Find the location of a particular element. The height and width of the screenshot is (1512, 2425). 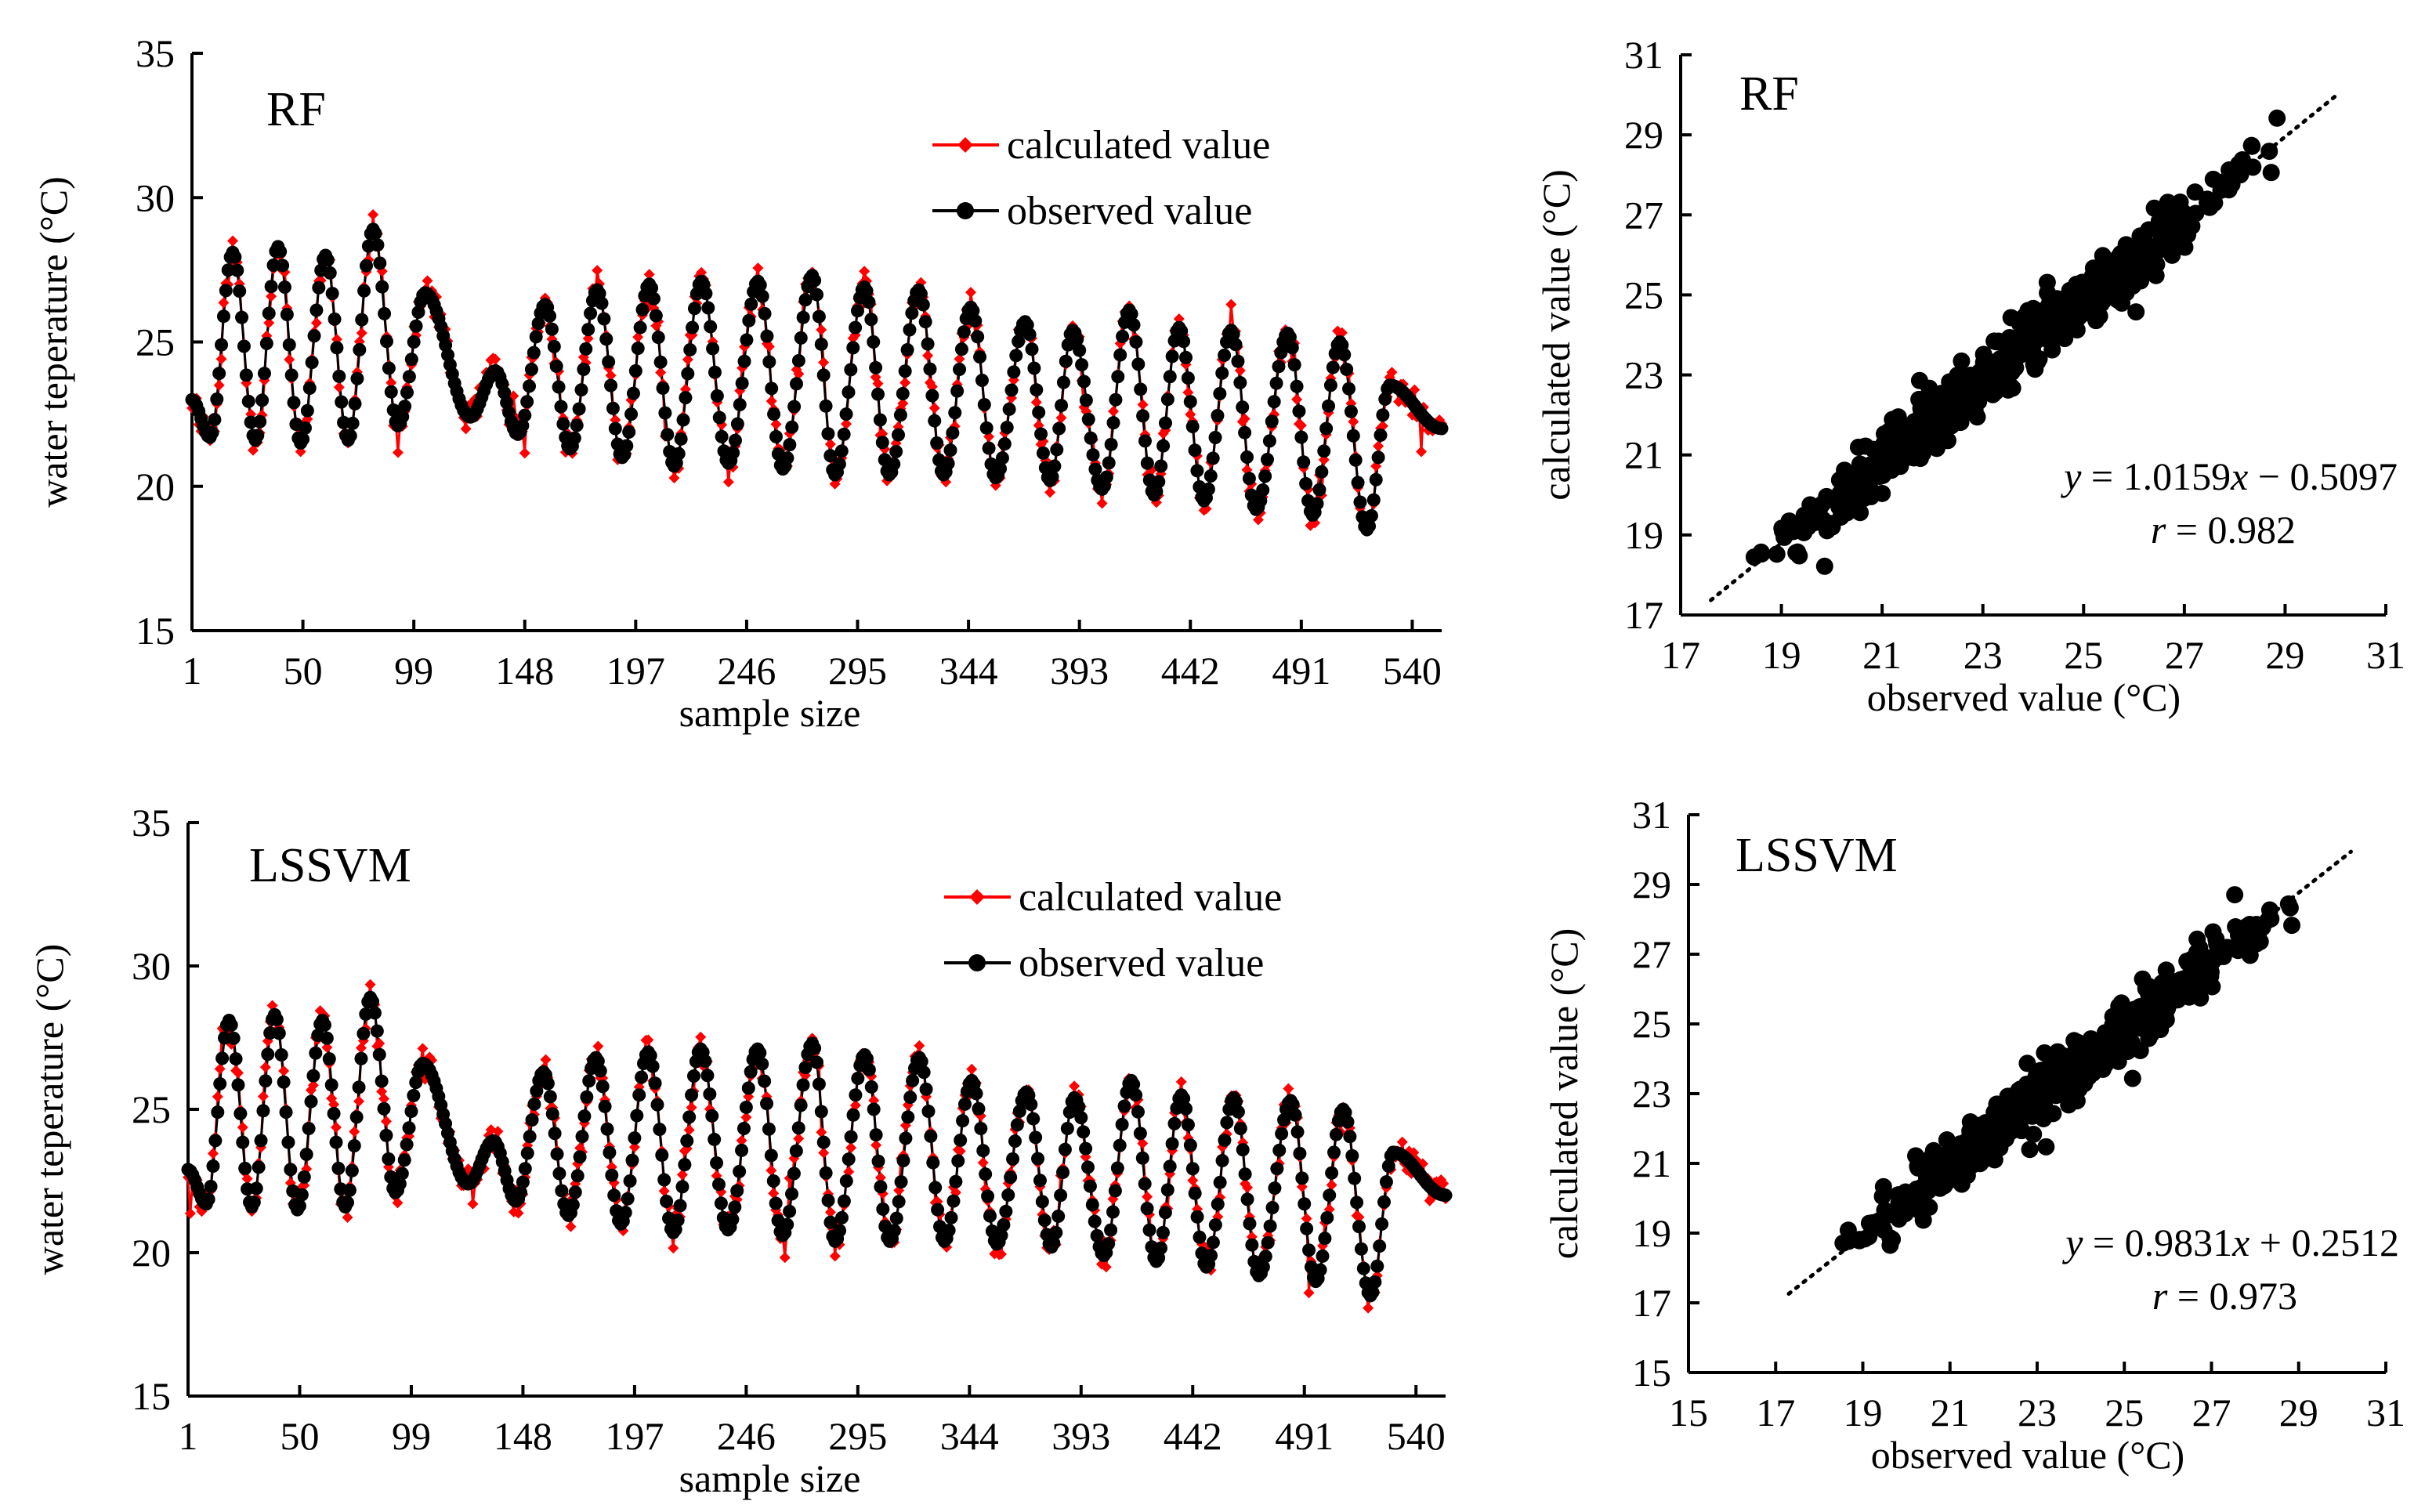

y-tick-label: 20 is located at coordinates (151, 1253).